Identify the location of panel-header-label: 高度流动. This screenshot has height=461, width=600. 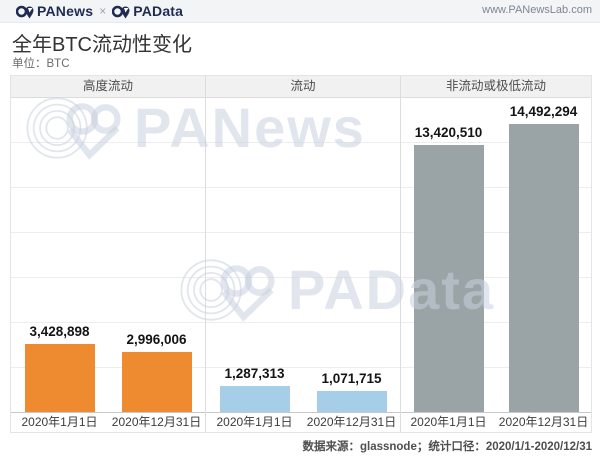
(108, 87).